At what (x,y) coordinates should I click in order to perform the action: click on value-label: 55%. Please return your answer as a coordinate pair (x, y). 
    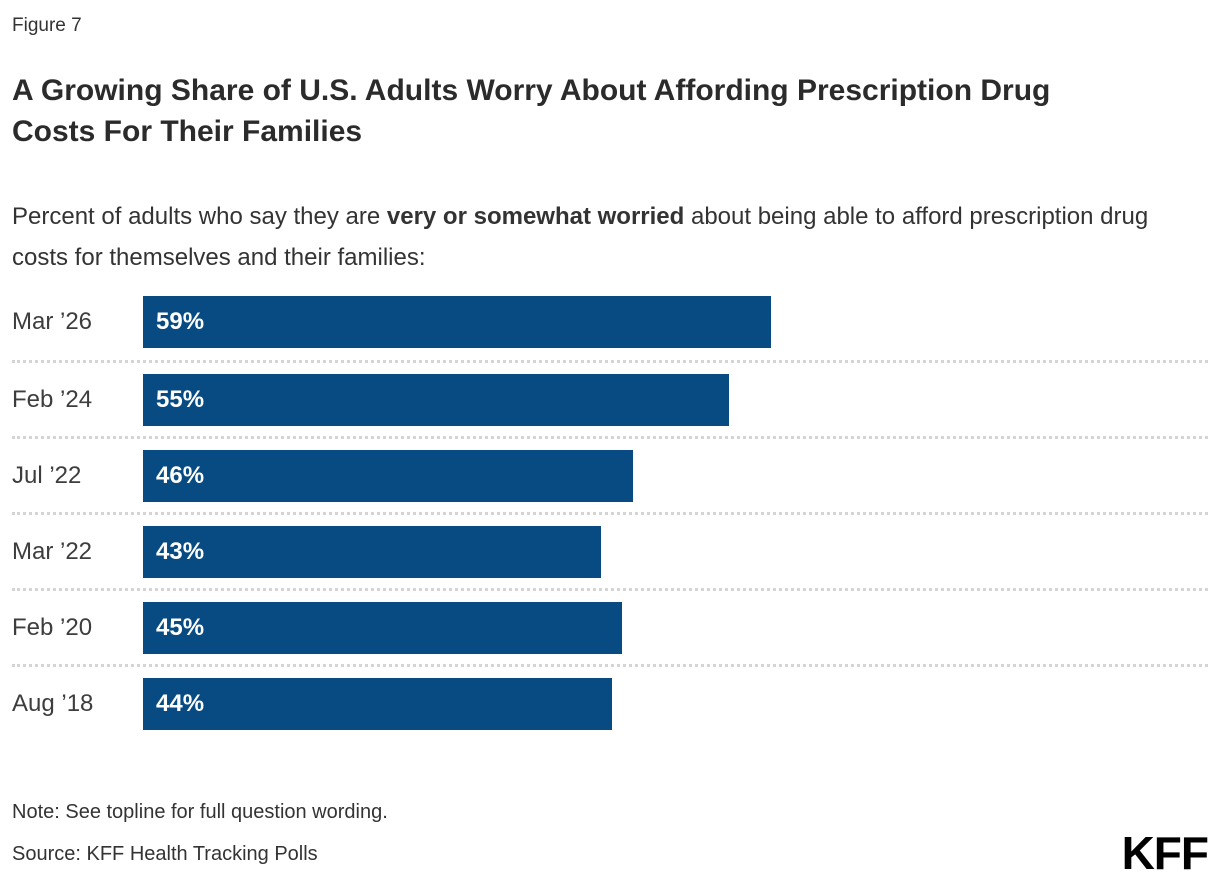
    Looking at the image, I should click on (180, 399).